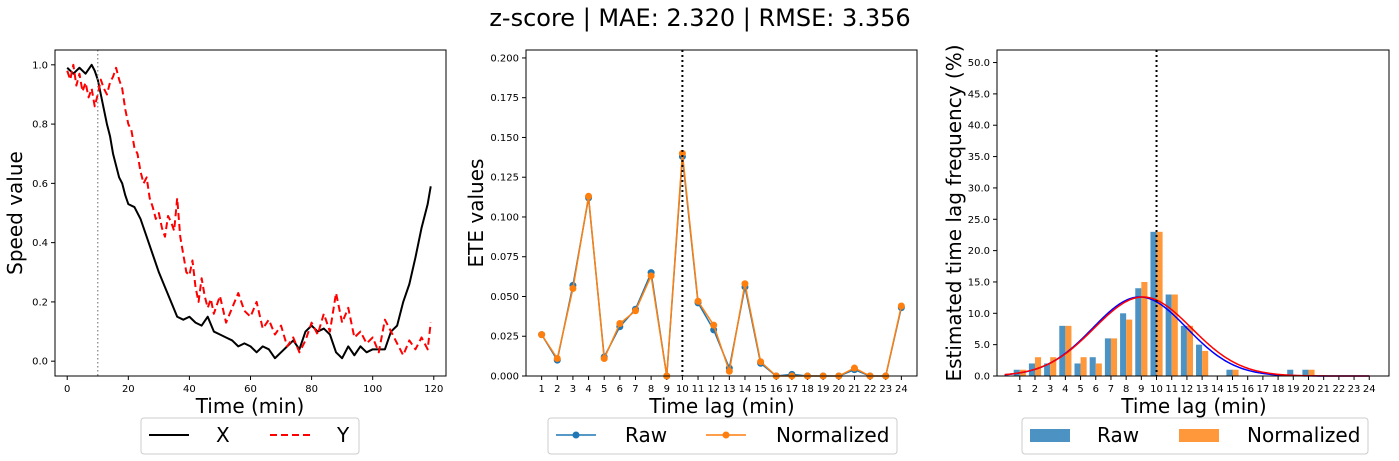 The height and width of the screenshot is (461, 1399). What do you see at coordinates (504, 377) in the screenshot?
I see `ete-y-tick-label: 0.000` at bounding box center [504, 377].